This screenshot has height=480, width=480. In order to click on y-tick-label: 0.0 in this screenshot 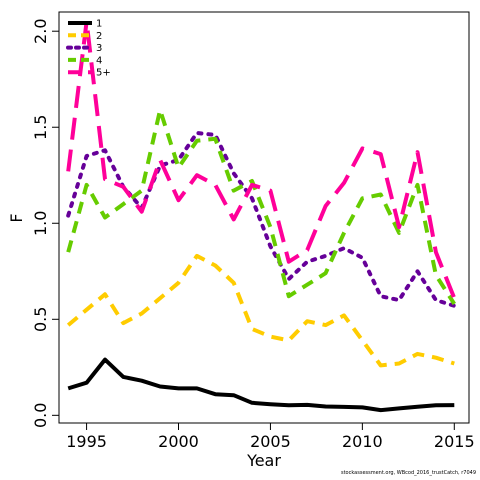, I will do `click(40, 415)`.